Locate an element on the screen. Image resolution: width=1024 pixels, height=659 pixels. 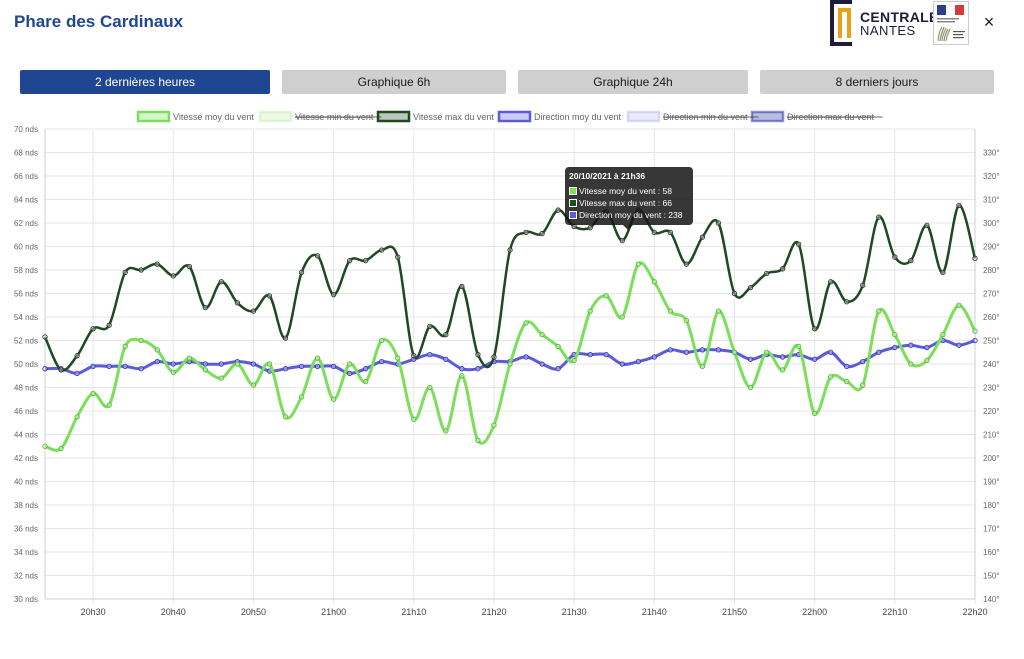
y-tick-label-left: 70 nds is located at coordinates (26, 129).